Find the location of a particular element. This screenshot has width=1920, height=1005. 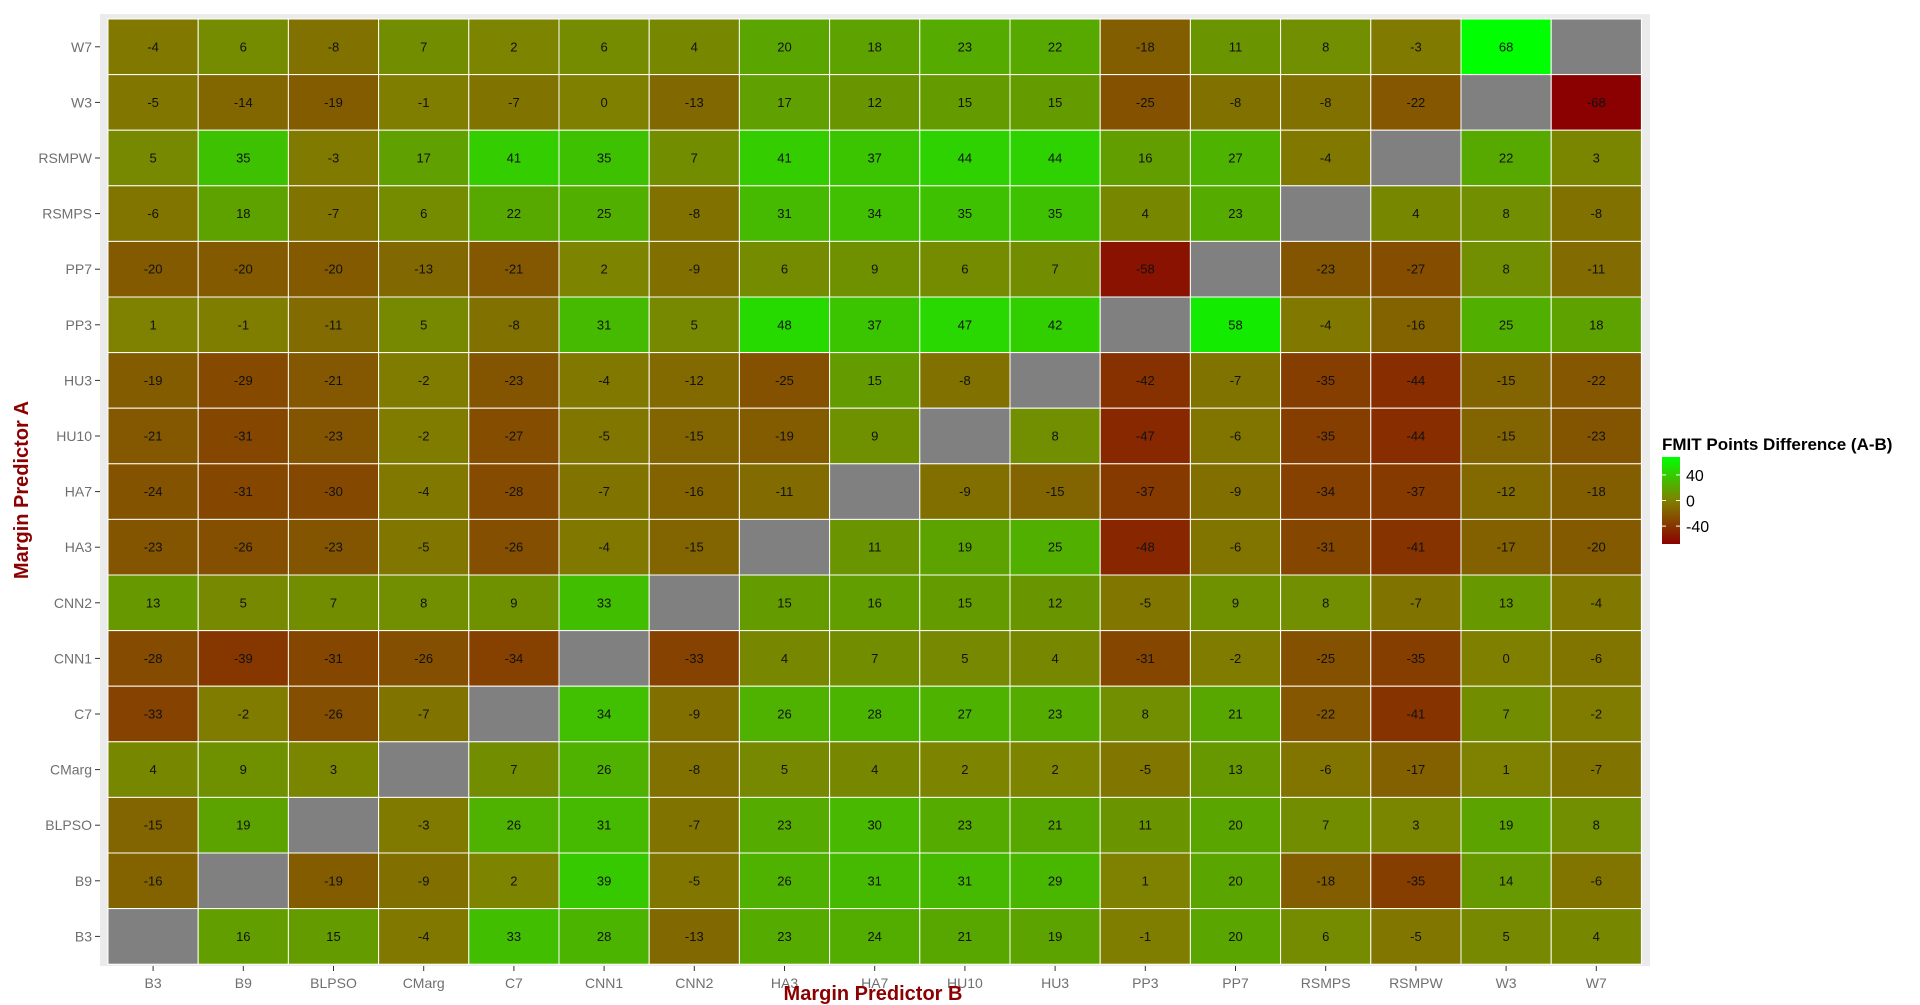

heatmap-cell-HU3-CNN1 is located at coordinates (604, 380).